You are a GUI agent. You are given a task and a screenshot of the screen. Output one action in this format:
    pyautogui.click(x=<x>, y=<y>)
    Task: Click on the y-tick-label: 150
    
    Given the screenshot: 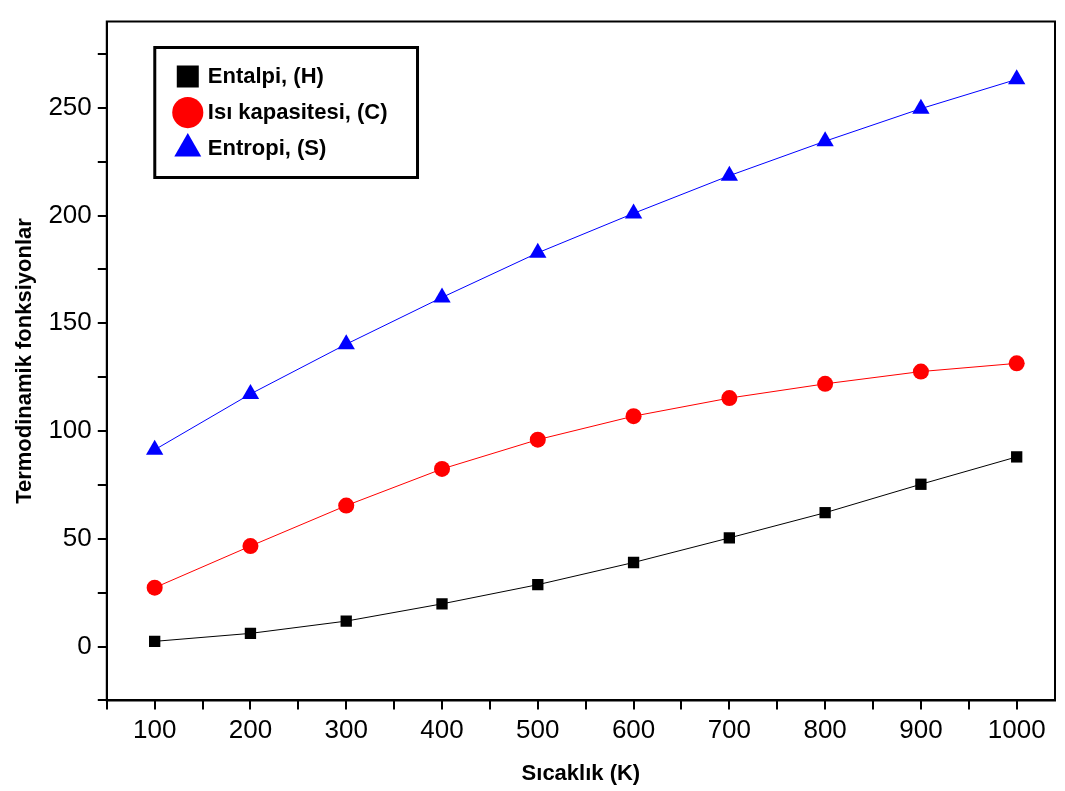 What is the action you would take?
    pyautogui.click(x=70, y=321)
    